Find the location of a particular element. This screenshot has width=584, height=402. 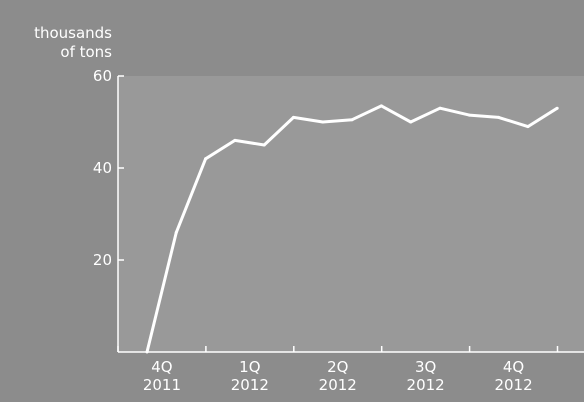

y-axis-ticks: 20 40 60 is located at coordinates (108, 168).